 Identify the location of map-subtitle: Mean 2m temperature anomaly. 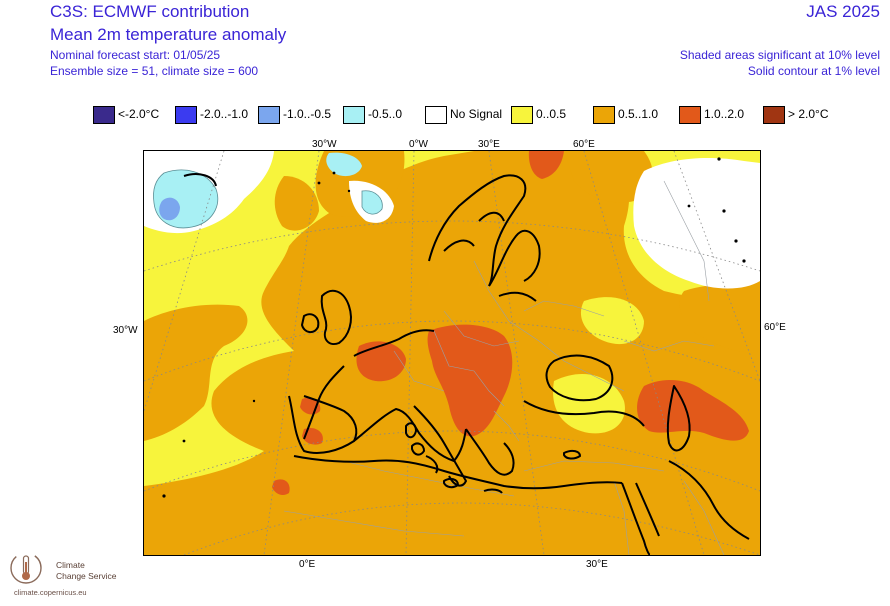
(168, 34).